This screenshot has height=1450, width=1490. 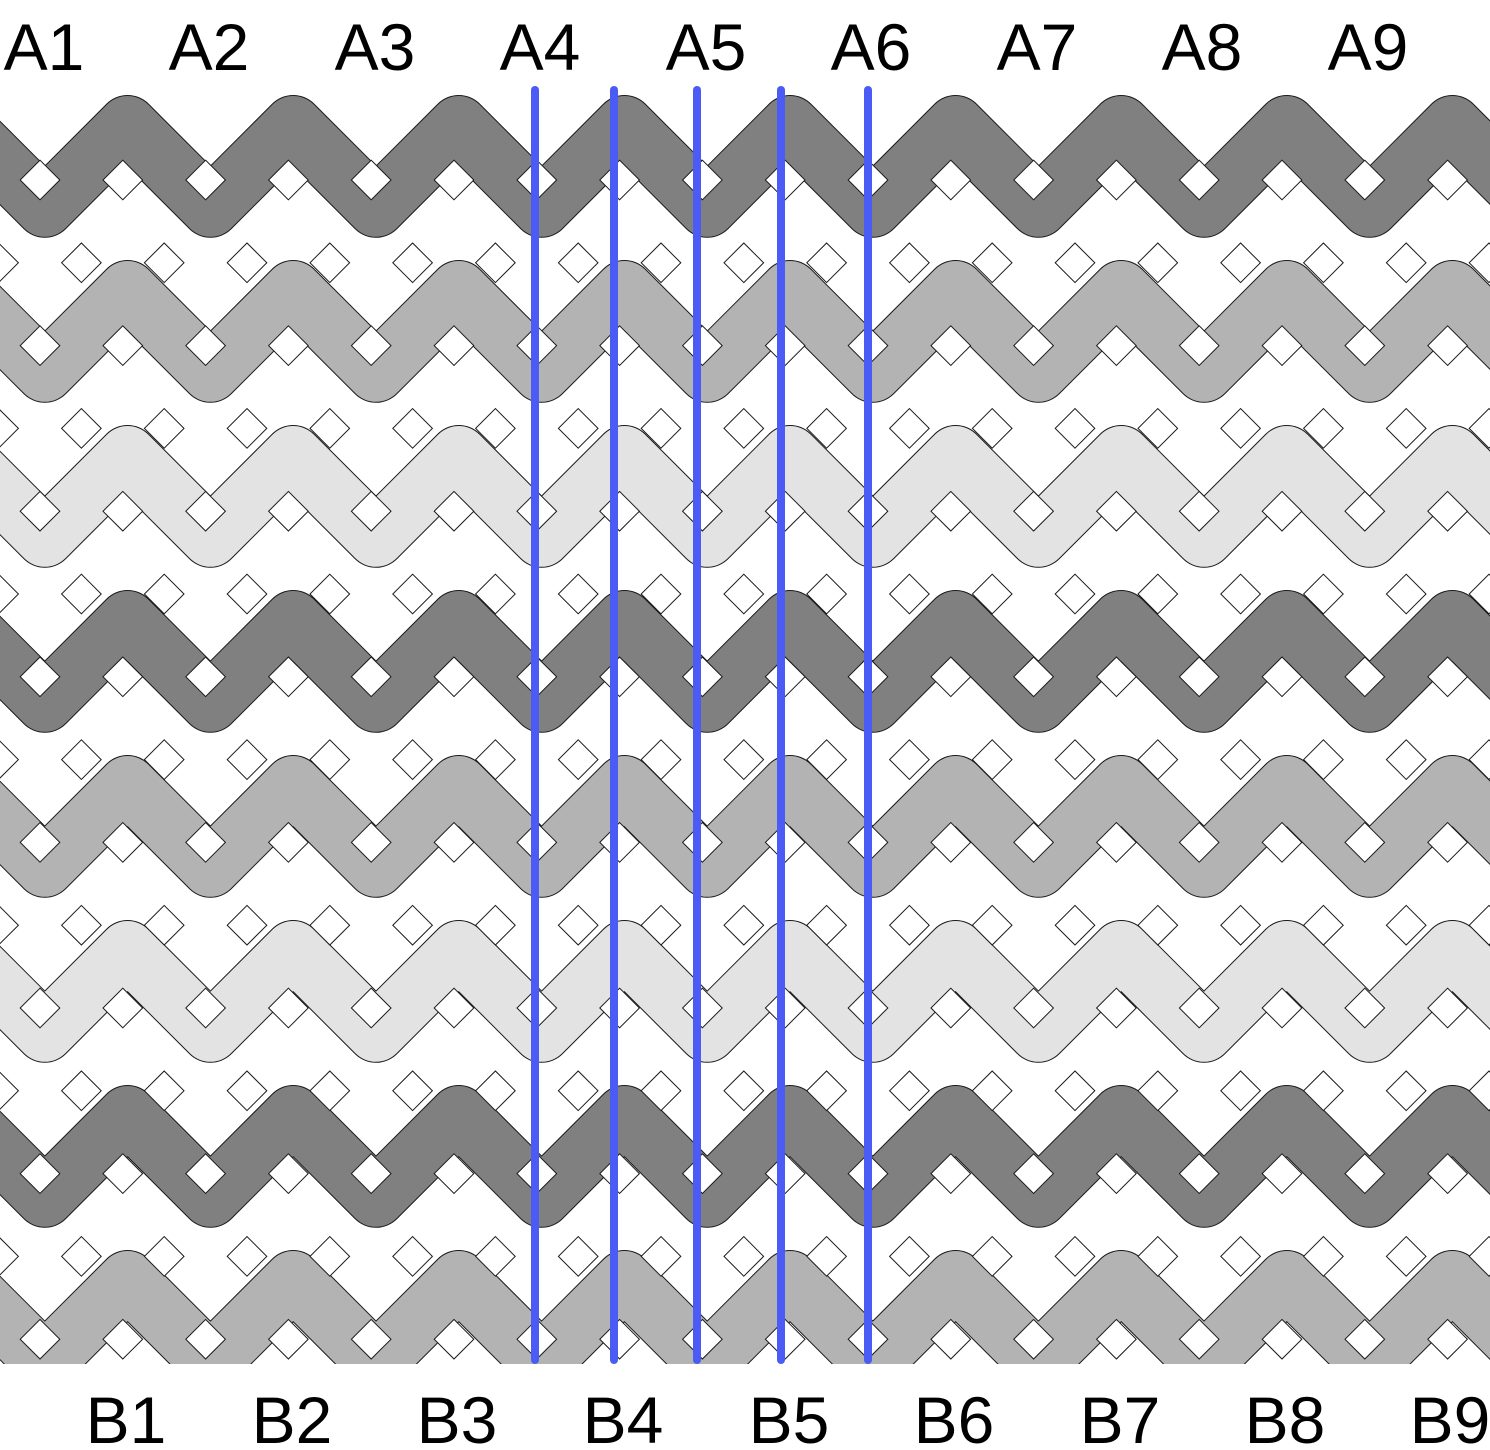 What do you see at coordinates (540, 47) in the screenshot?
I see `label-a4: A4` at bounding box center [540, 47].